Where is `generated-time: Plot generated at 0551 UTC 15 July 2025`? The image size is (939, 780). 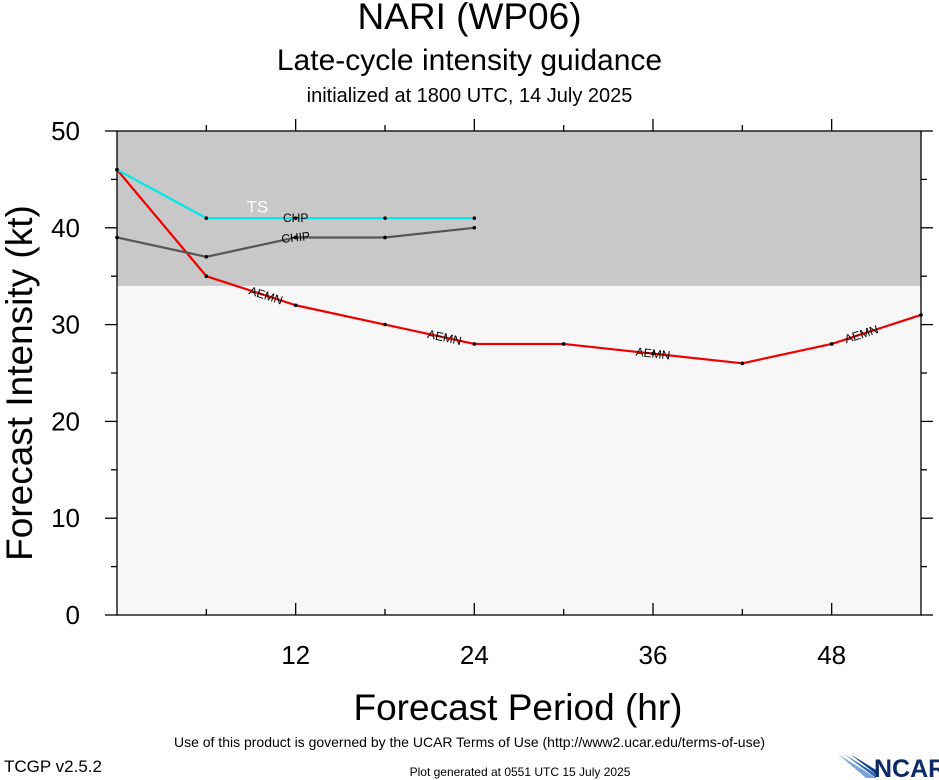
generated-time: Plot generated at 0551 UTC 15 July 2025 is located at coordinates (520, 772).